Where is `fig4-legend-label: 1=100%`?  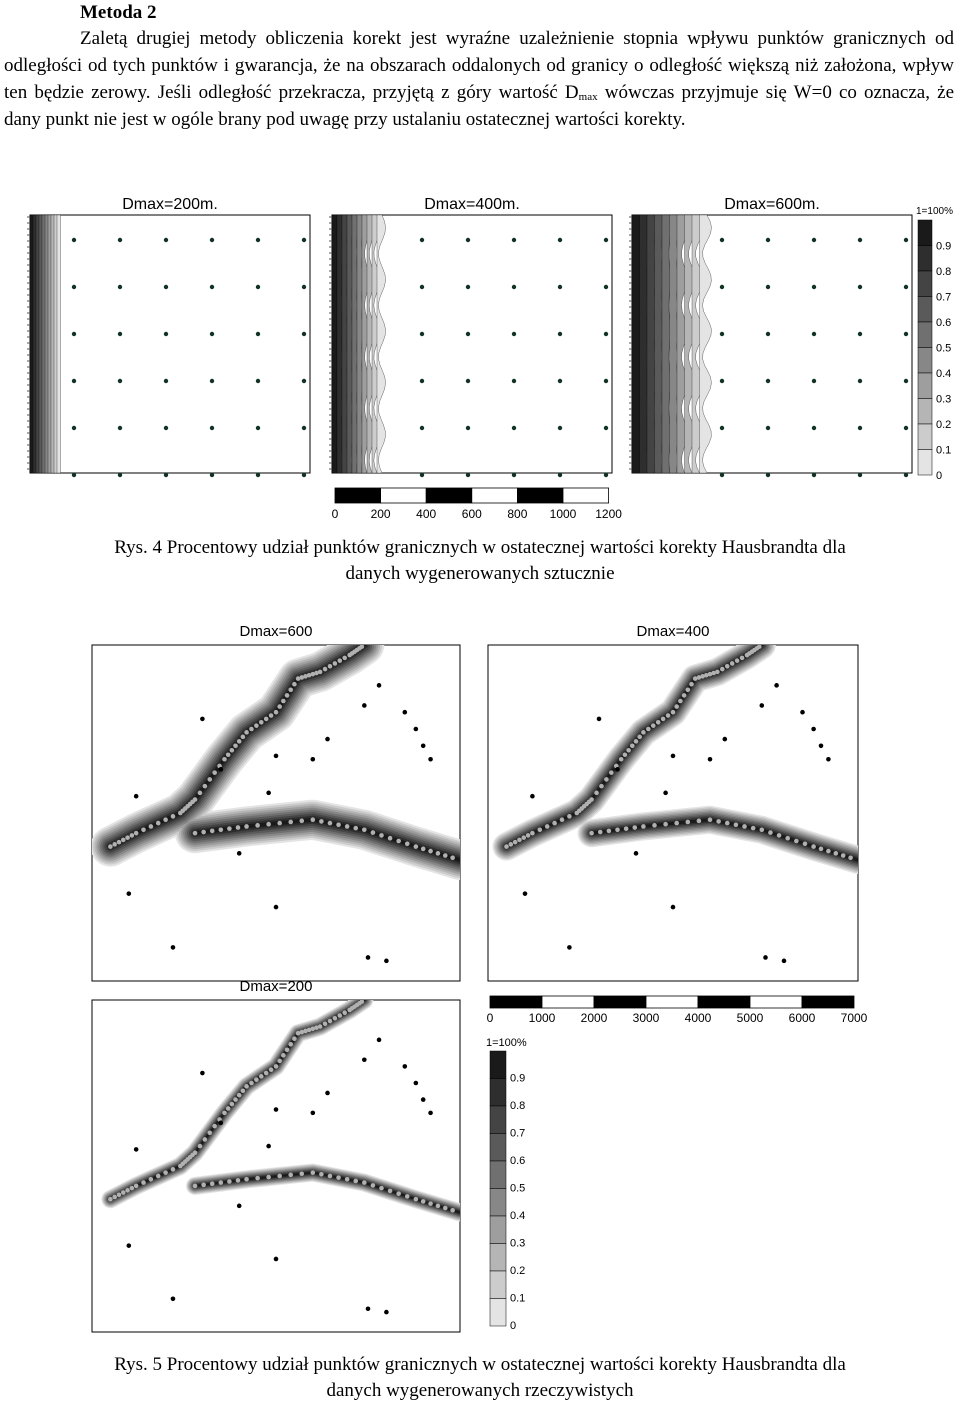
fig4-legend-label: 1=100% is located at coordinates (934, 211).